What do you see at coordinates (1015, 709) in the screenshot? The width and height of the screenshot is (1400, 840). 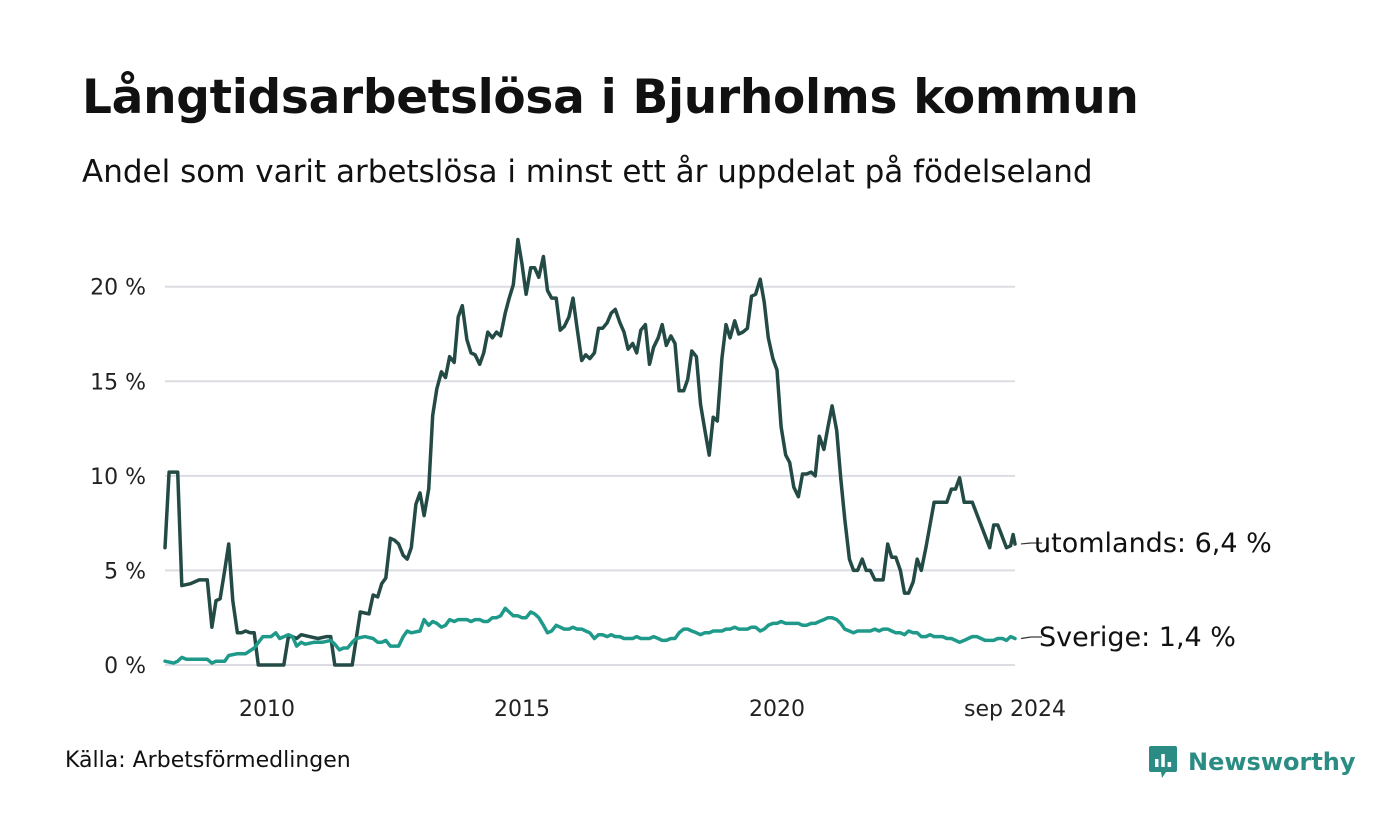 I see `x-tick-label: sep 2024` at bounding box center [1015, 709].